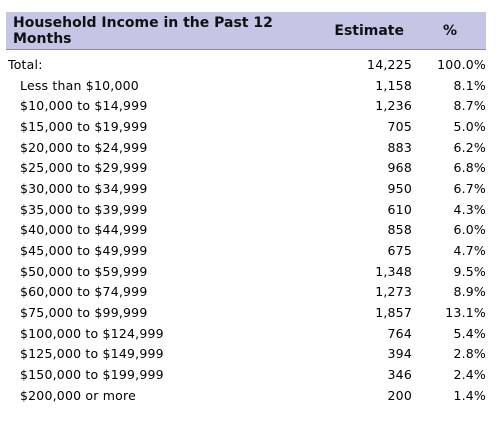 The width and height of the screenshot is (502, 429). Describe the element at coordinates (246, 85) in the screenshot. I see `table-row: Less than $10,000 1,158 8.1%` at that location.